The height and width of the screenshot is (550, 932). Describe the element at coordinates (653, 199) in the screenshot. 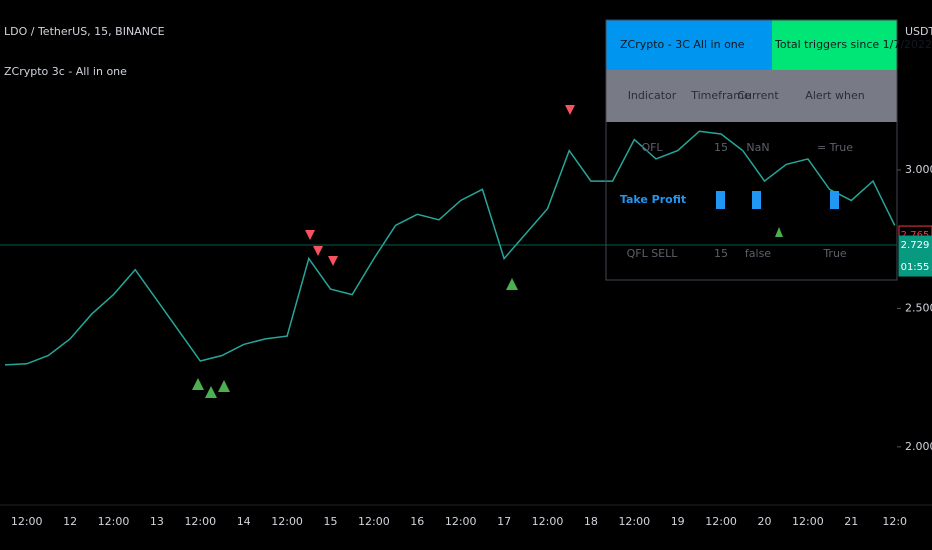

I see `table-cell: Take Profit` at that location.